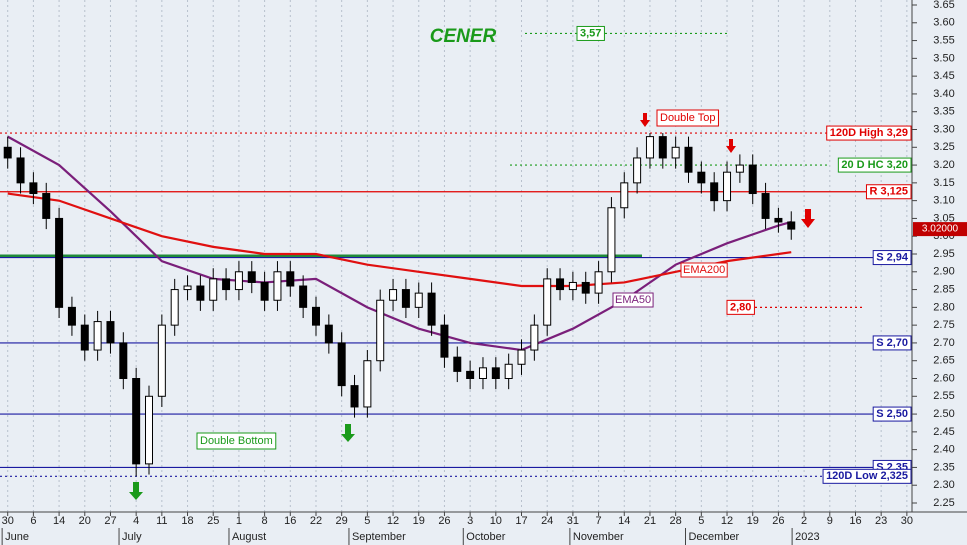 This screenshot has height=545, width=967. I want to click on x-tick-label: 29, so click(342, 521).